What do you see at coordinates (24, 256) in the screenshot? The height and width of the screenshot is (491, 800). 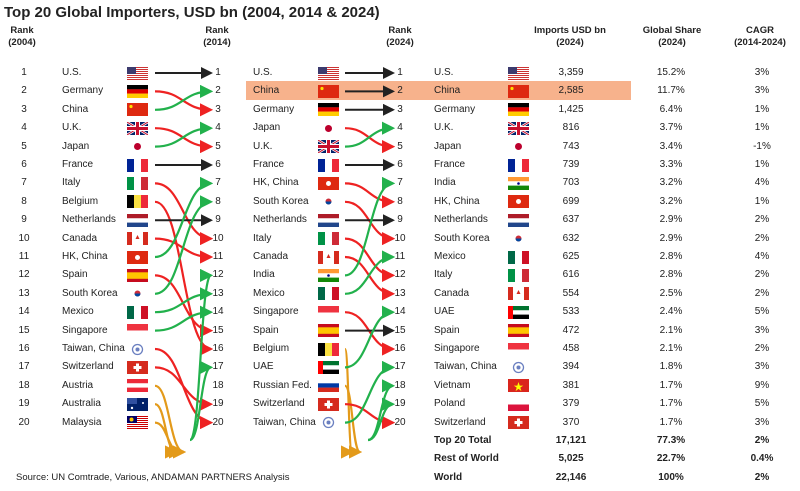 I see `rank-2004-number: 11` at bounding box center [24, 256].